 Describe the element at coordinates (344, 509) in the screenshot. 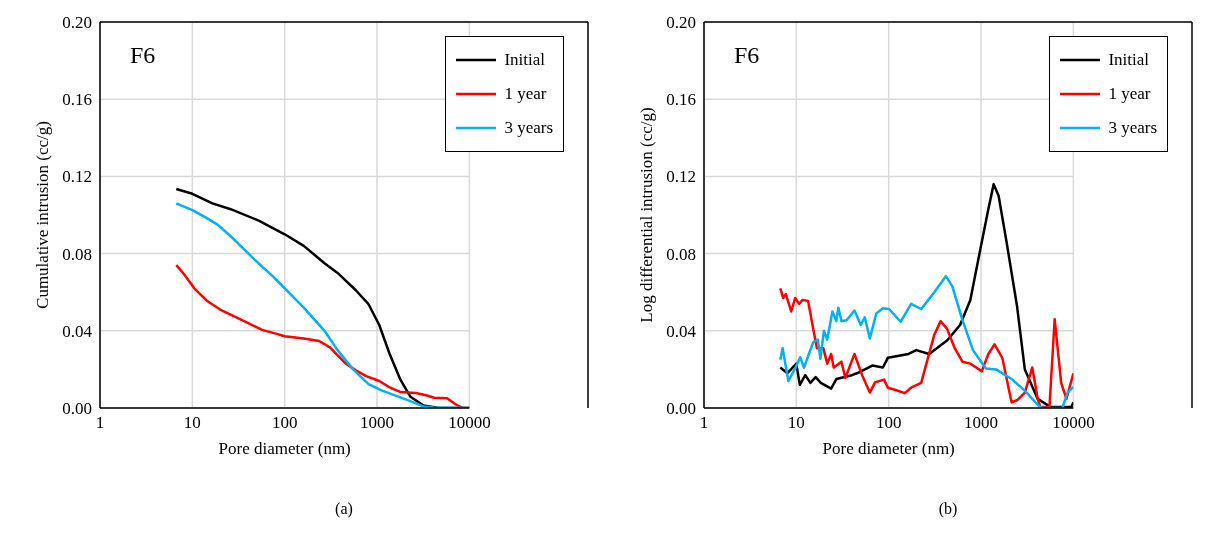

I see `text: (a)` at that location.